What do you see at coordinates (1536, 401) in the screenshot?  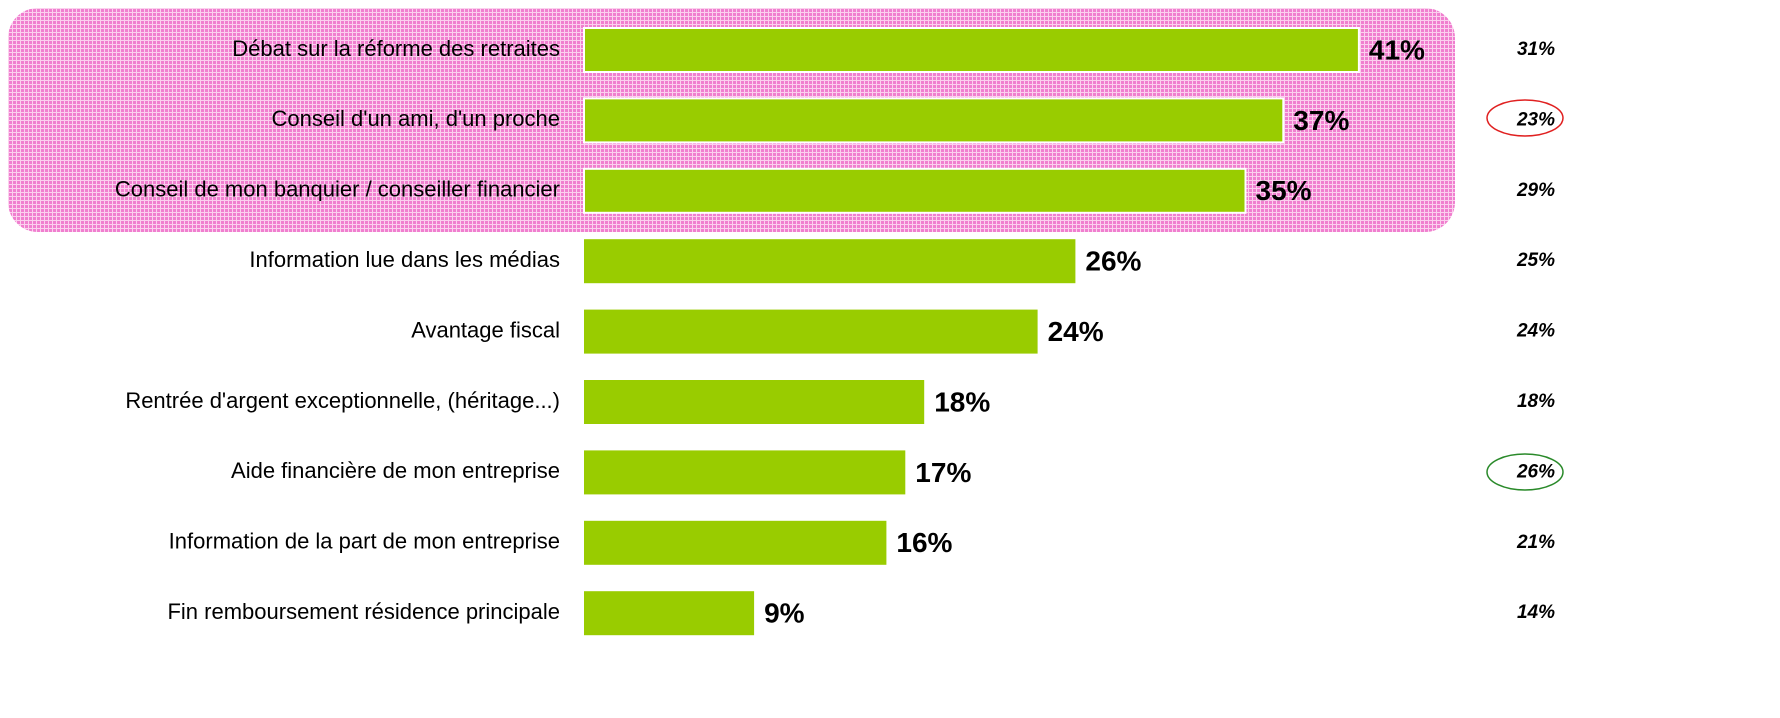 I see `comparison-label: 18%` at bounding box center [1536, 401].